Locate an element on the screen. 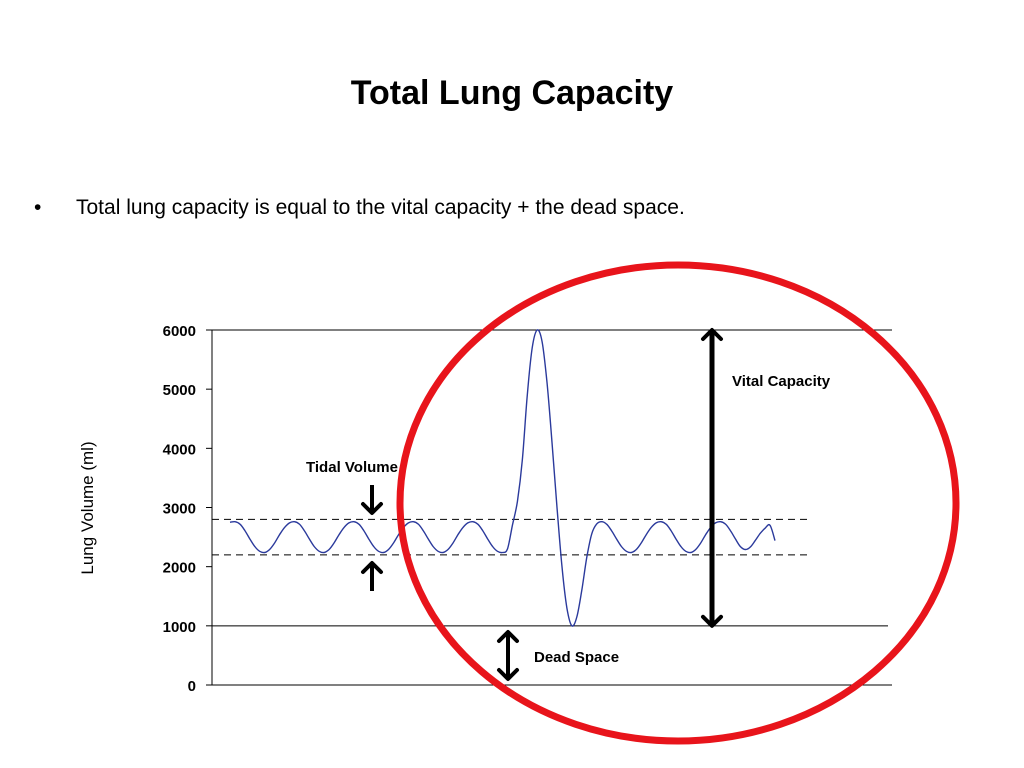 The width and height of the screenshot is (1024, 768). y-tick-label: 3000 is located at coordinates (179, 509).